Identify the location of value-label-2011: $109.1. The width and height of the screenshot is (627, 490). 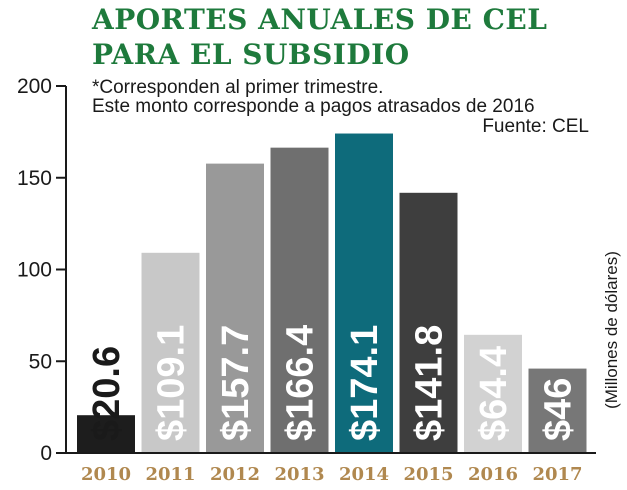
(172, 383).